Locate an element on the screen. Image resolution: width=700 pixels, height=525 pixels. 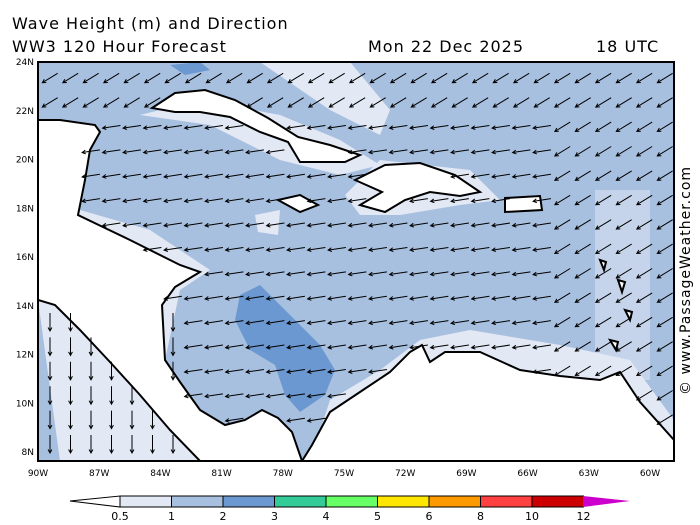
legend-swatch is located at coordinates (557, 501).